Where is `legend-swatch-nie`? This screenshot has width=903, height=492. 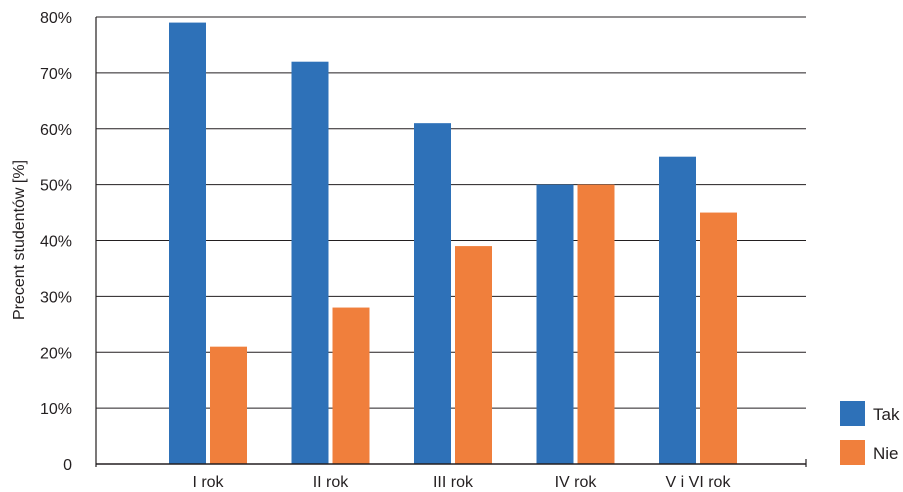
legend-swatch-nie is located at coordinates (852, 452).